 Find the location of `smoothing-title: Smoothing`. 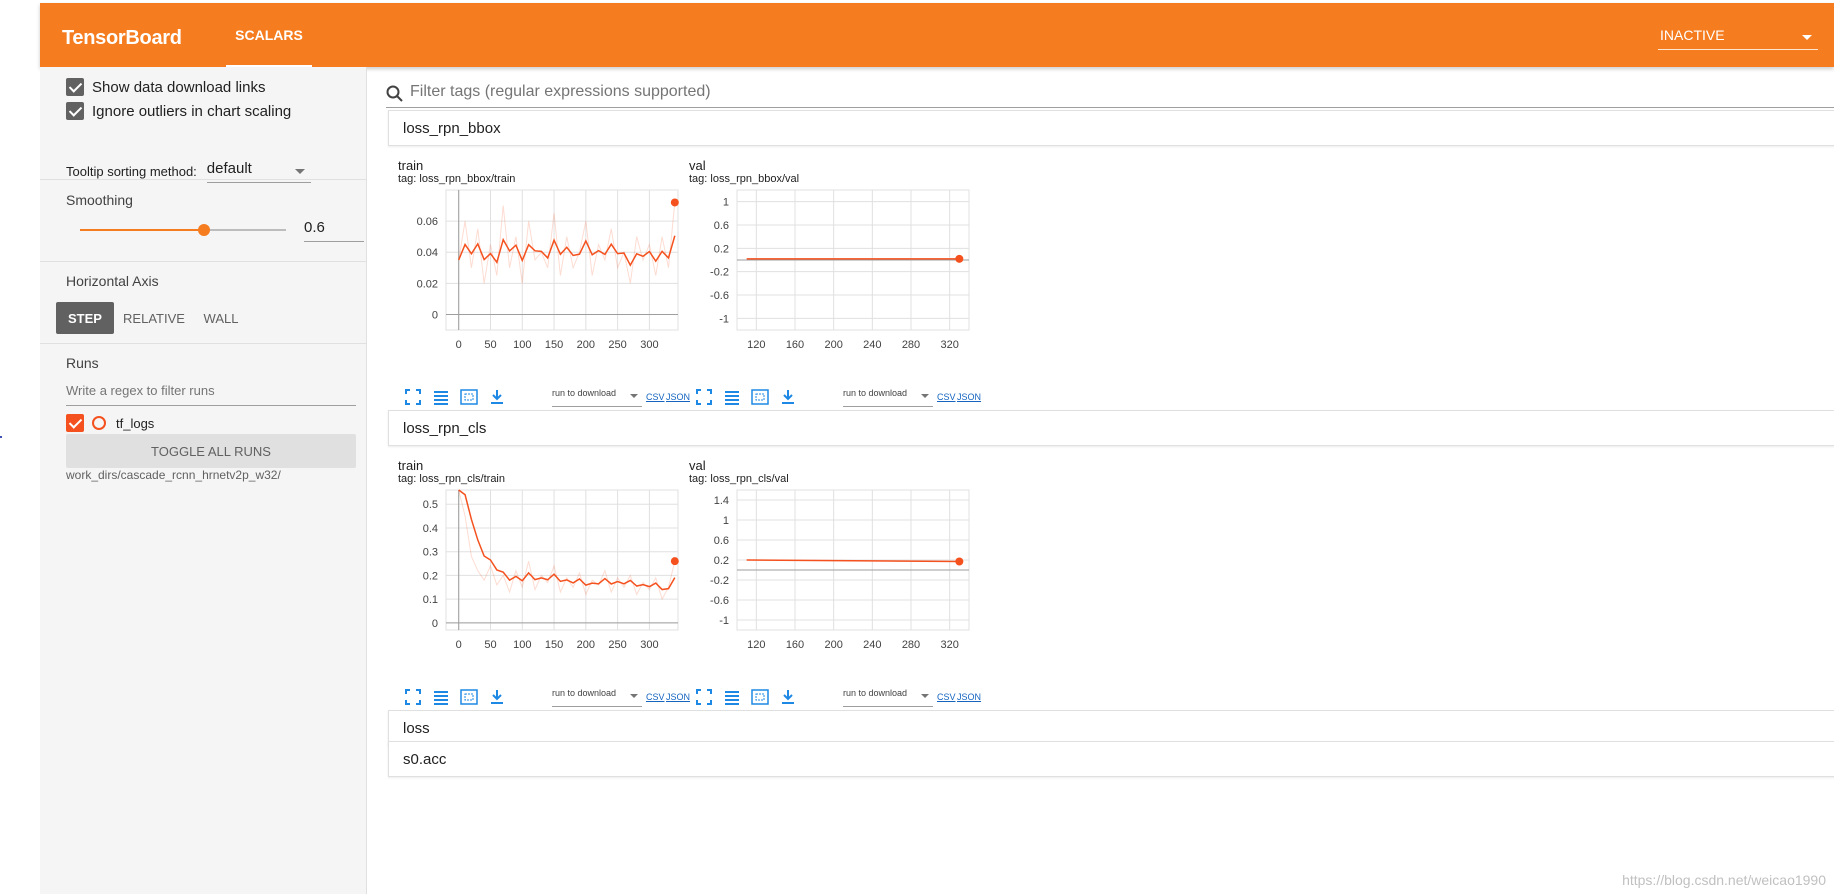

smoothing-title: Smoothing is located at coordinates (99, 200).